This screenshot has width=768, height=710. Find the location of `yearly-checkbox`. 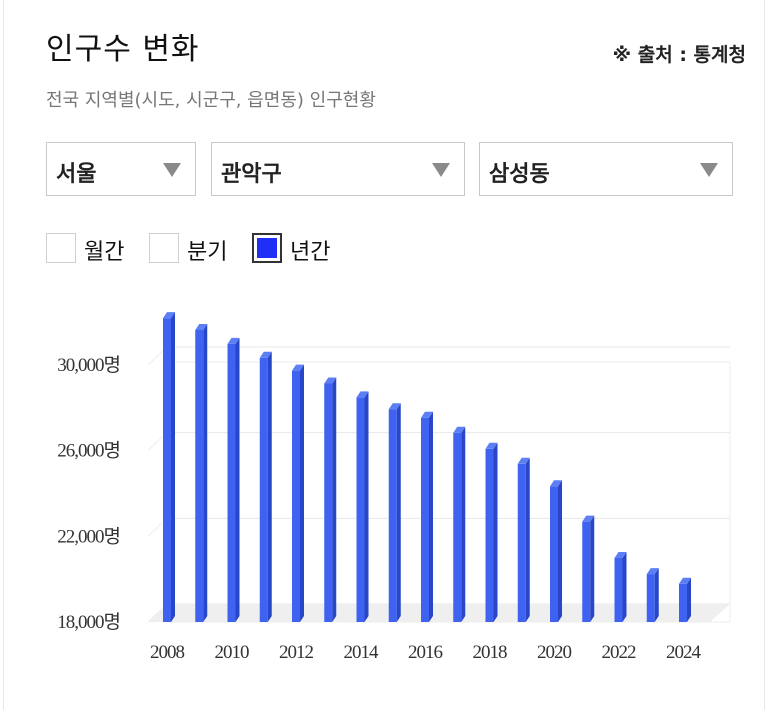

yearly-checkbox is located at coordinates (267, 248).